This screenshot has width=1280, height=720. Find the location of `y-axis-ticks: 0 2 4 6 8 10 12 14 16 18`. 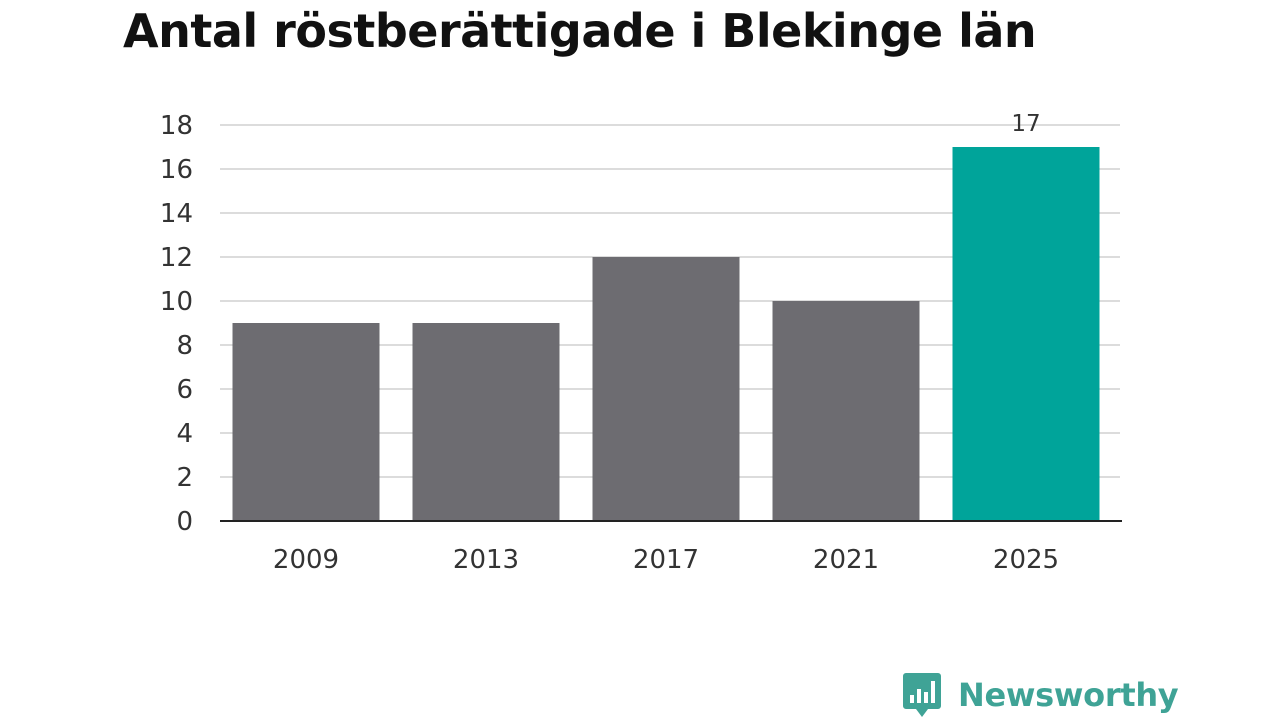

y-axis-ticks: 0 2 4 6 8 10 12 14 16 18 is located at coordinates (176, 324).